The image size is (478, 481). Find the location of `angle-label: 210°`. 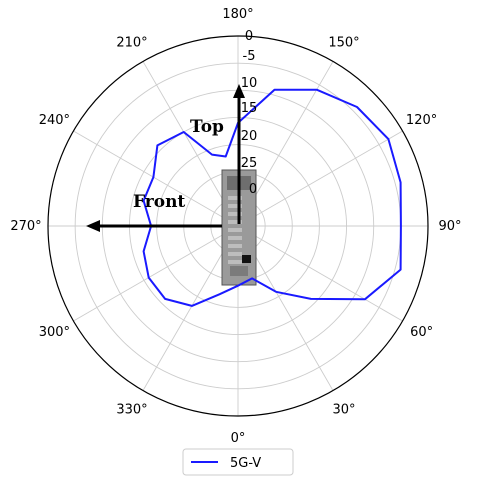

angle-label: 210° is located at coordinates (131, 42).